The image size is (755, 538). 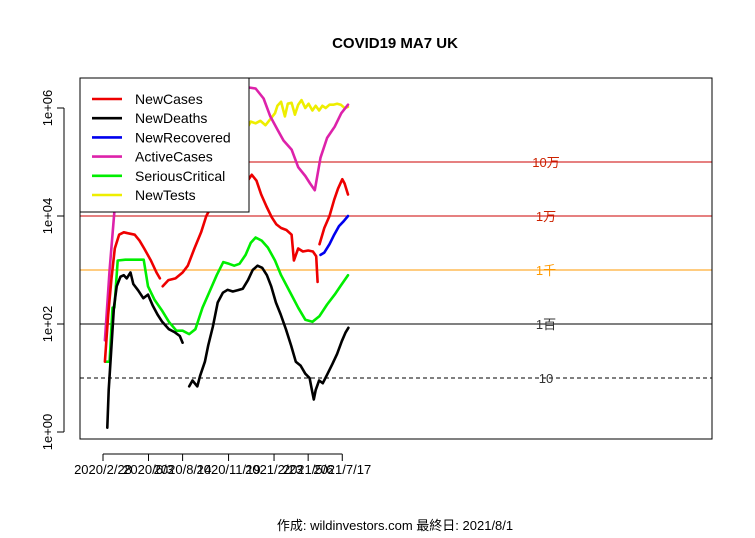 I want to click on reference-labels: 10万 1万 1千 1百 10, so click(x=545, y=270).